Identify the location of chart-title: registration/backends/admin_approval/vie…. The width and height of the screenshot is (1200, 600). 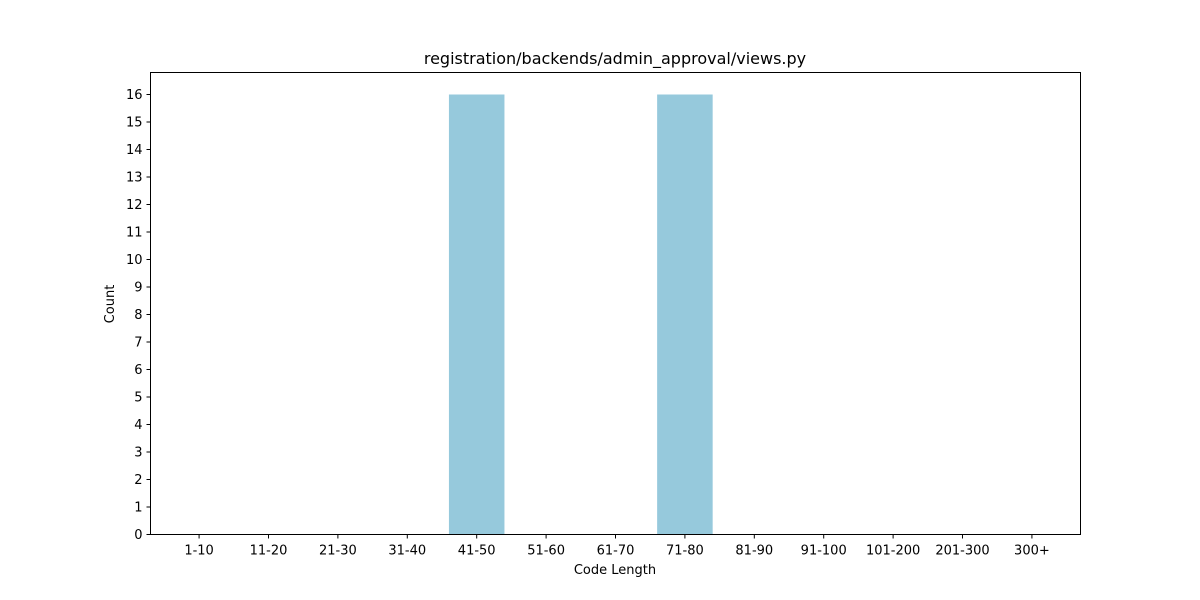
(615, 59).